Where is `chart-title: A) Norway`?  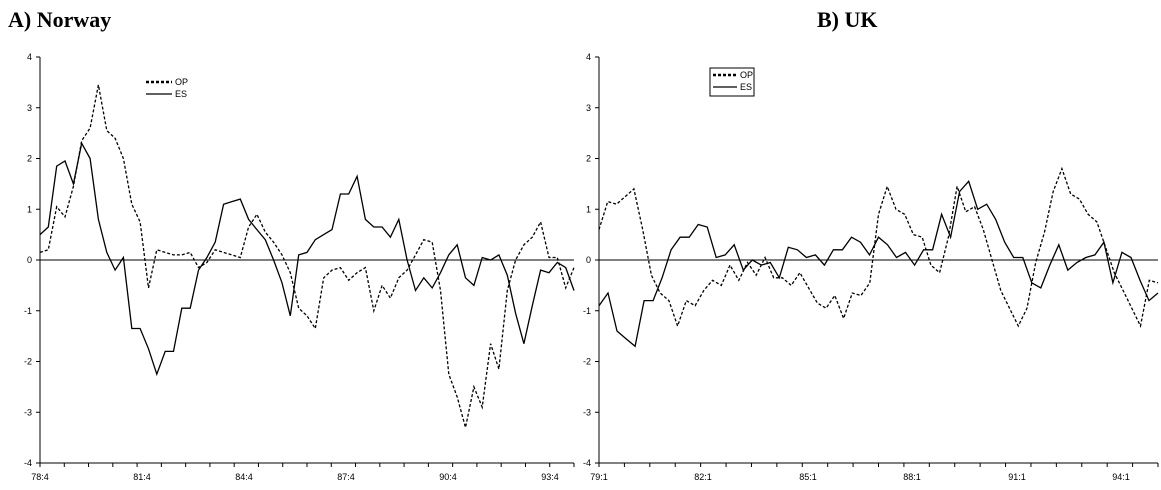 chart-title: A) Norway is located at coordinates (59, 19).